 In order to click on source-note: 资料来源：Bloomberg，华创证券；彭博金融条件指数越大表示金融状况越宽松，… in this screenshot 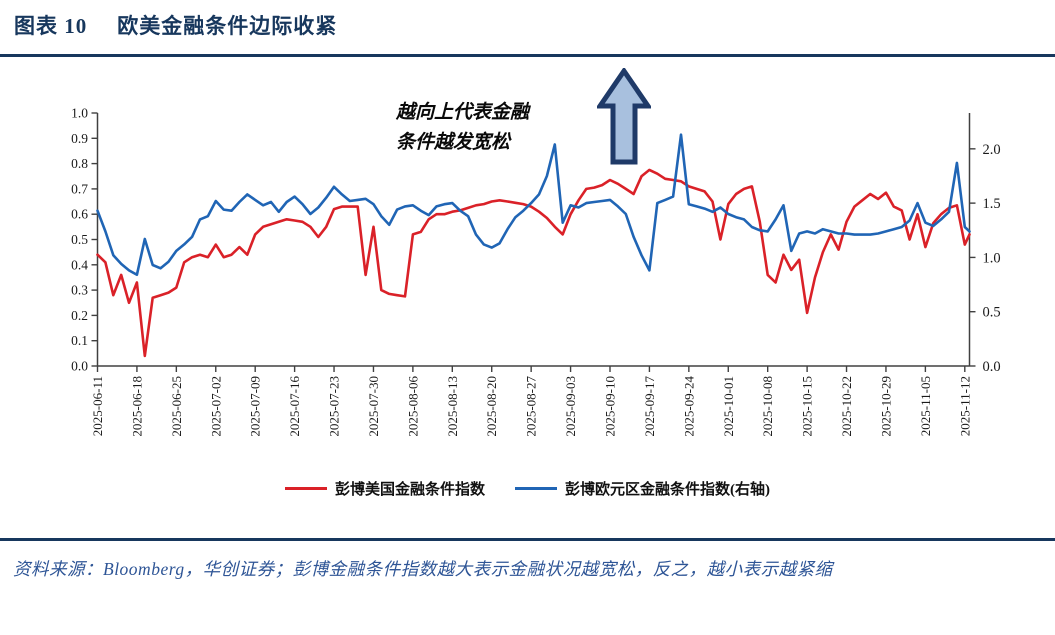, I will do `click(423, 569)`.